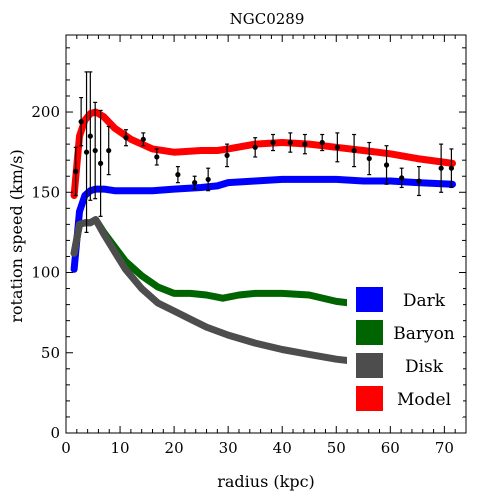 The width and height of the screenshot is (500, 500). I want to click on y-tick-label: 100, so click(45, 273).